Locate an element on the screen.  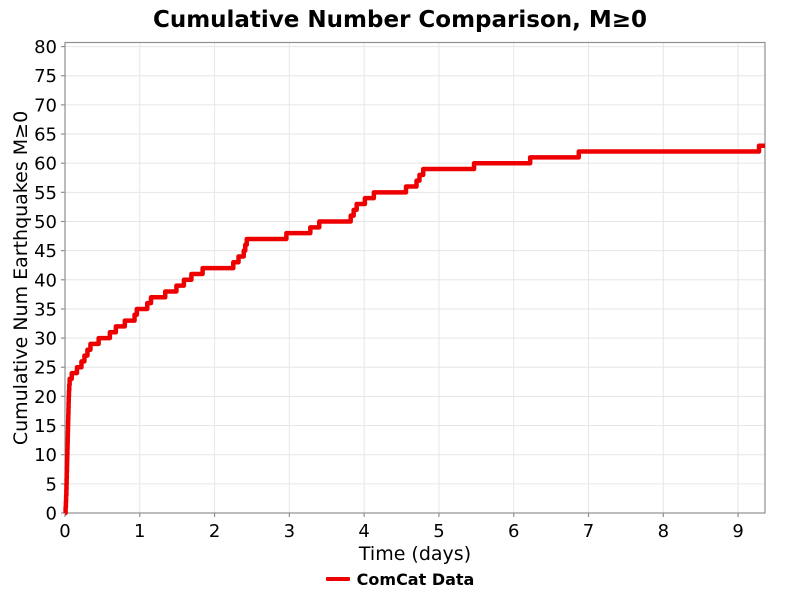
y-tick-label: 20 is located at coordinates (45, 397).